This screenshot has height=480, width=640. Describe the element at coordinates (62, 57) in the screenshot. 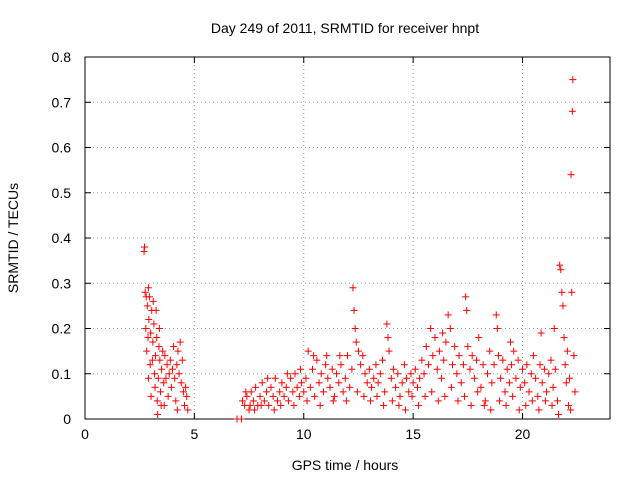

I see `y-tick-label: 0.8` at that location.